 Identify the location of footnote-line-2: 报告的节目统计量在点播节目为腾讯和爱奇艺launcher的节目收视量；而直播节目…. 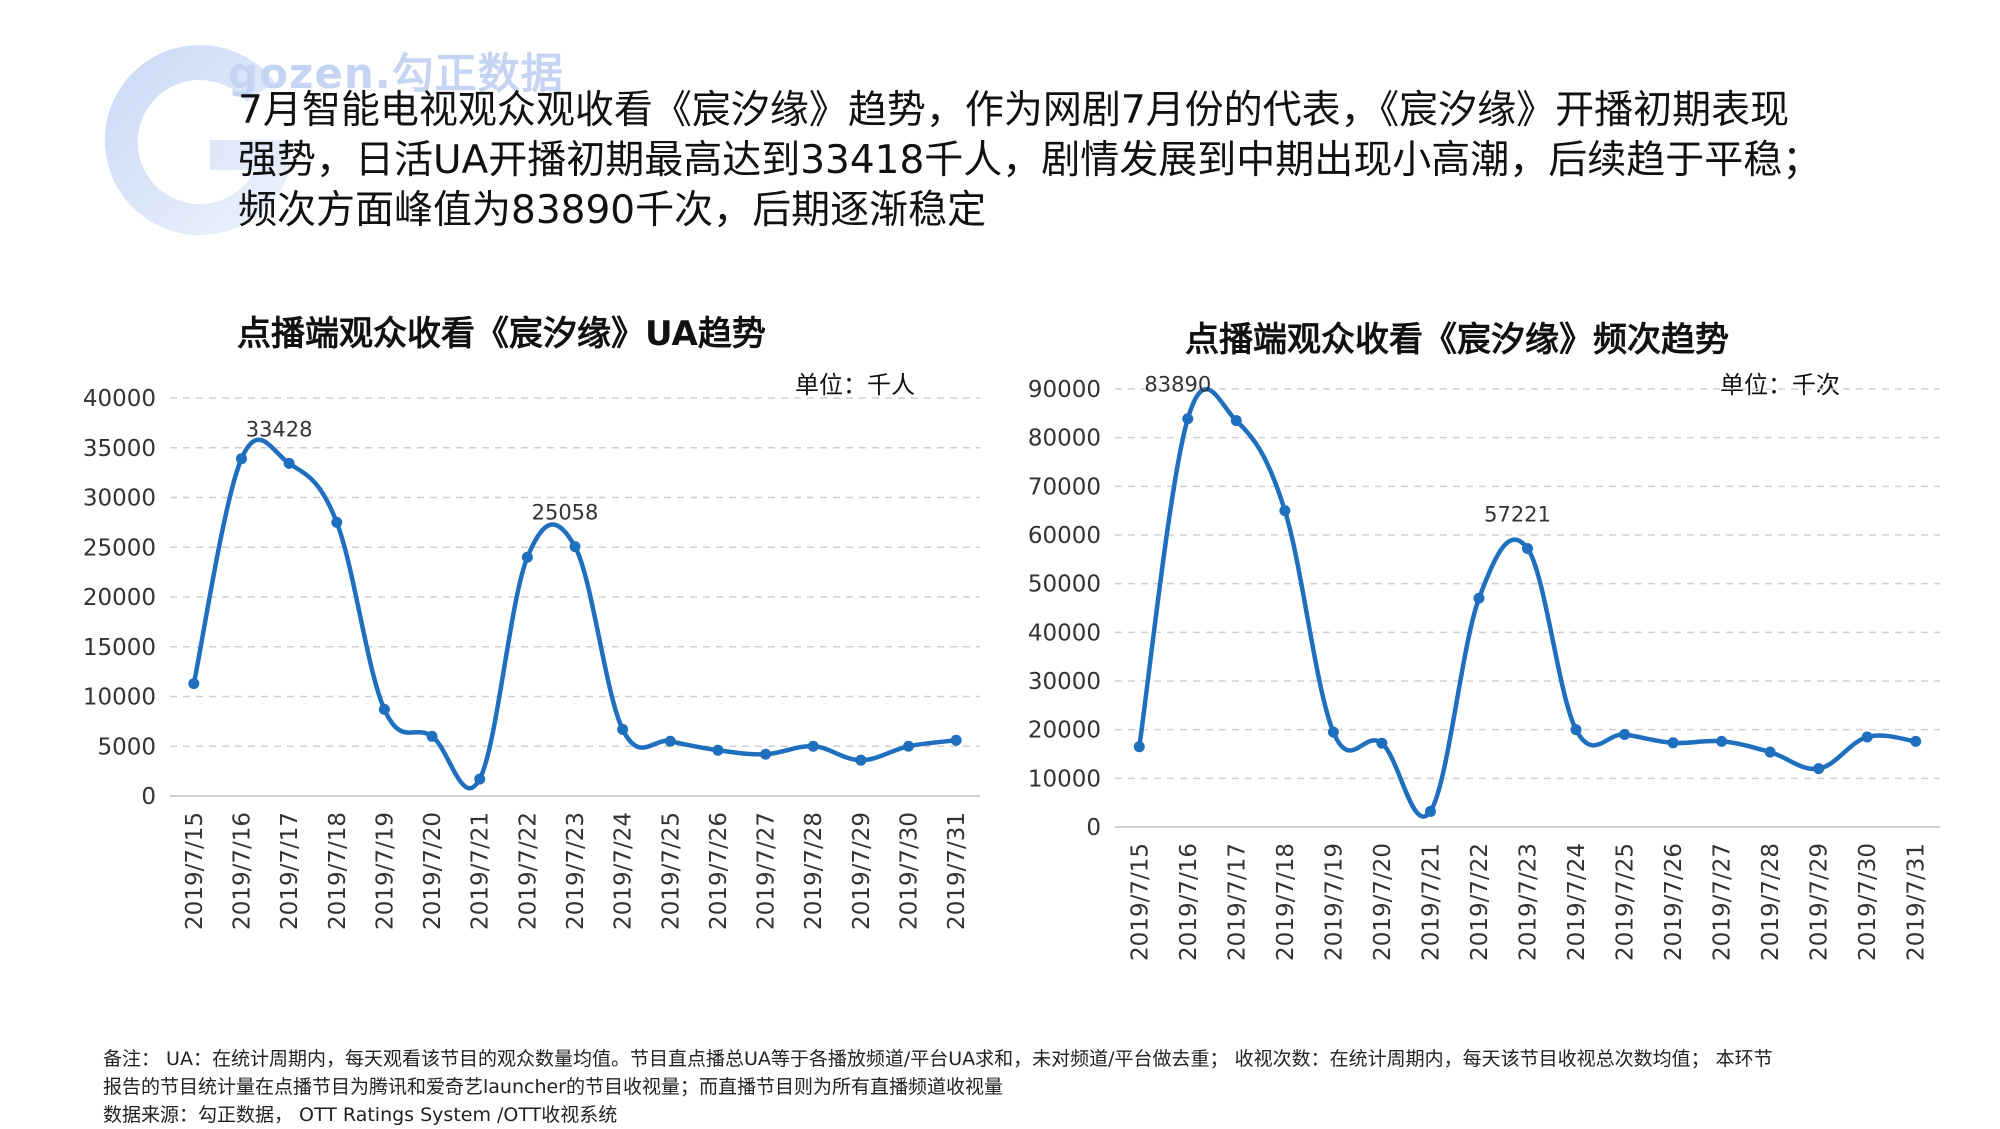
(553, 1087).